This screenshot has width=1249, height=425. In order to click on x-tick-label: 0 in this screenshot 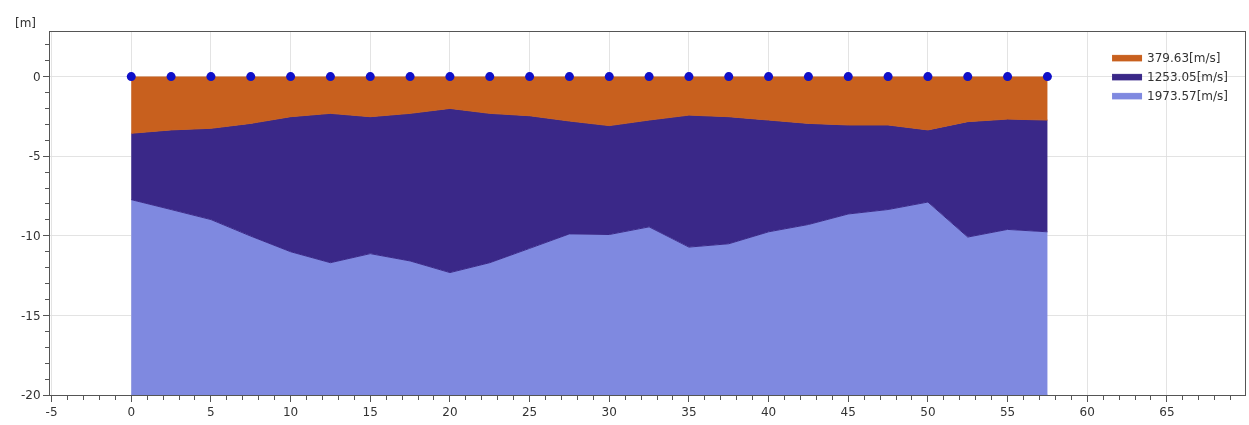, I will do `click(131, 412)`.